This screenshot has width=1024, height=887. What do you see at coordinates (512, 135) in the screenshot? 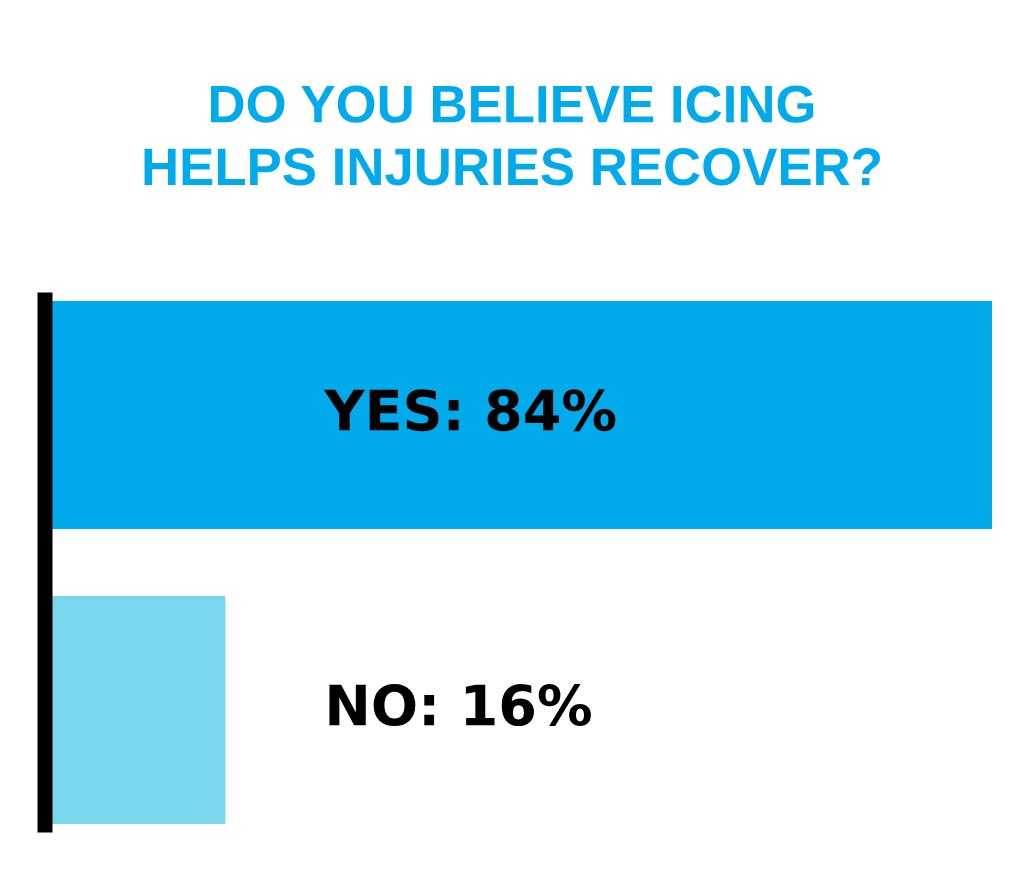
I see `chart-title: DO YOU BELIEVE ICING HELPS INJURIES RECOVER?` at bounding box center [512, 135].